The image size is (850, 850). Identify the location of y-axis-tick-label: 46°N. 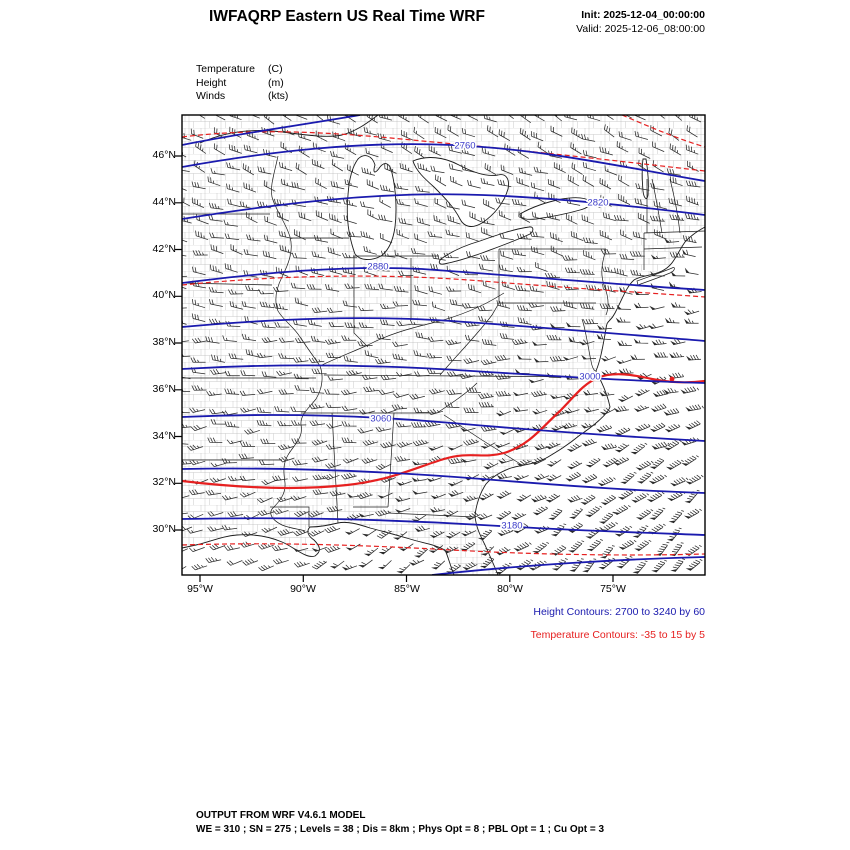
(164, 155).